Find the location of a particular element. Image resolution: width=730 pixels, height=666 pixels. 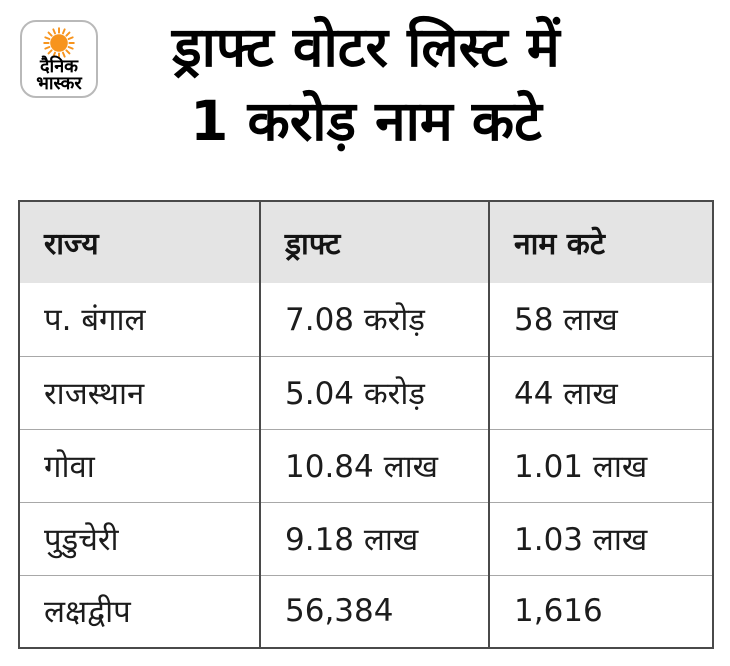

logo-text-line2: भास्कर is located at coordinates (59, 84).